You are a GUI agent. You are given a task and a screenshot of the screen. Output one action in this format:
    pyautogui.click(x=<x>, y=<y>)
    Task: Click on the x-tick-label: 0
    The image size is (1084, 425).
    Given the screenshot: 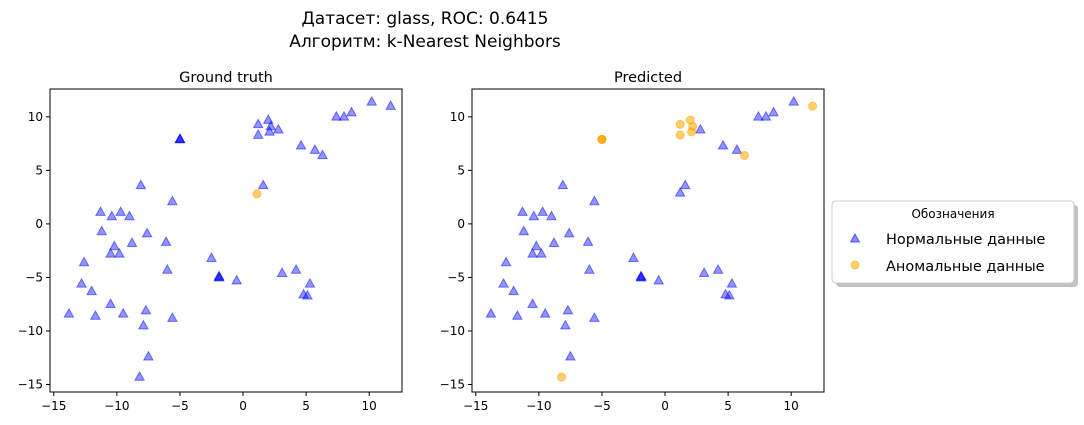 What is the action you would take?
    pyautogui.click(x=243, y=406)
    